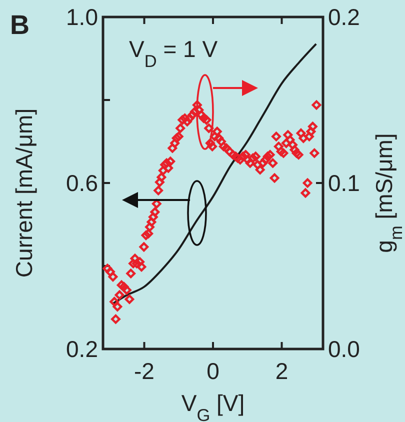  Describe the element at coordinates (281, 371) in the screenshot. I see `x-tick-label: 2` at that location.